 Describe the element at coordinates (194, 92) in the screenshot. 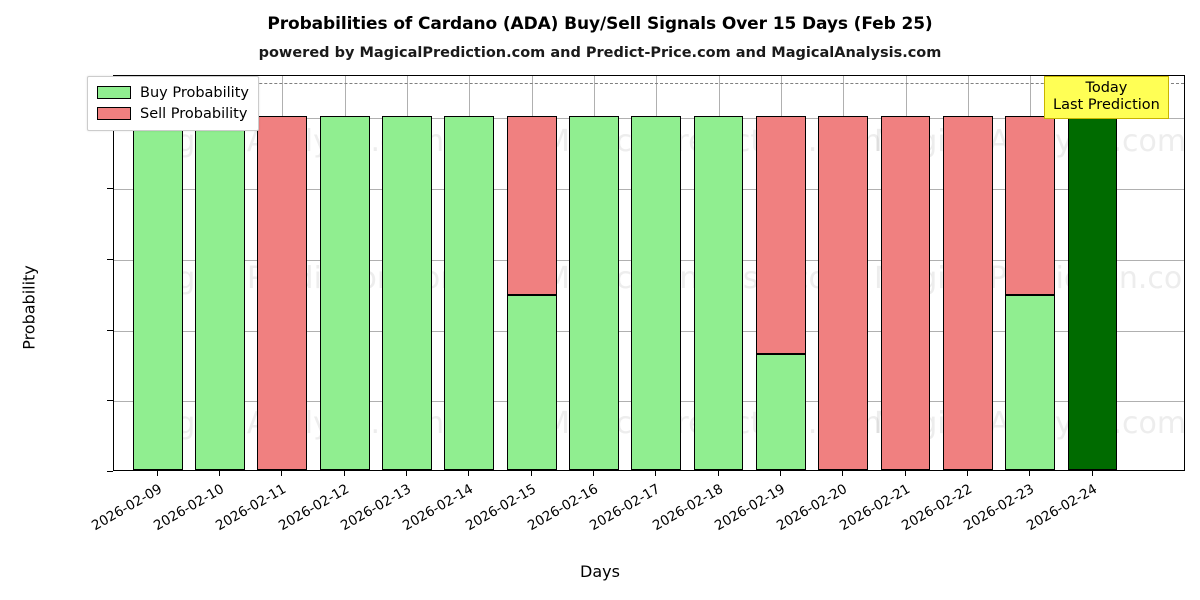

I see `legend-label-buy: Buy Probability` at that location.